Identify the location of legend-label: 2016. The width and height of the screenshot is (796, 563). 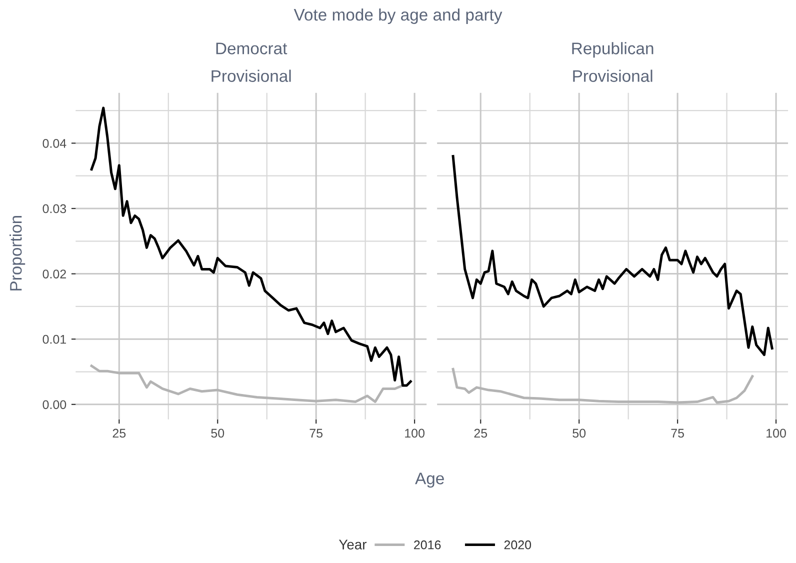
(427, 545).